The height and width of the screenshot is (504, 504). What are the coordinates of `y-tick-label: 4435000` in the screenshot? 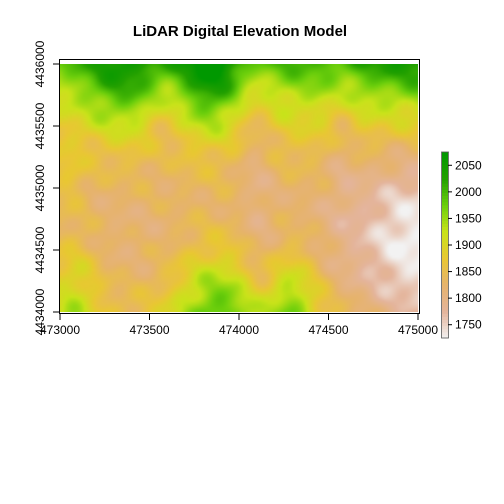 It's located at (40, 187).